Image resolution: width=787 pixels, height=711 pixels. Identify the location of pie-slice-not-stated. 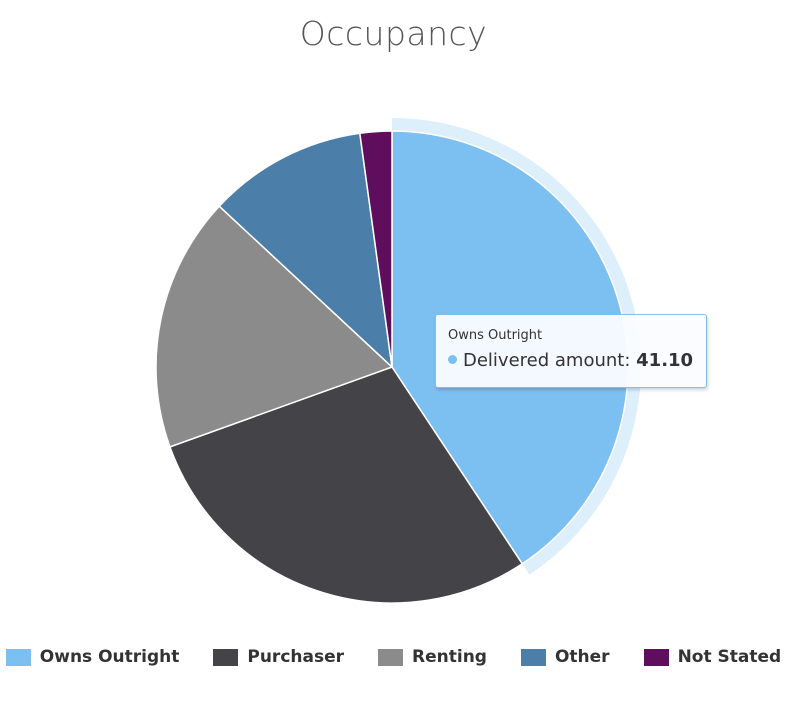
(376, 249).